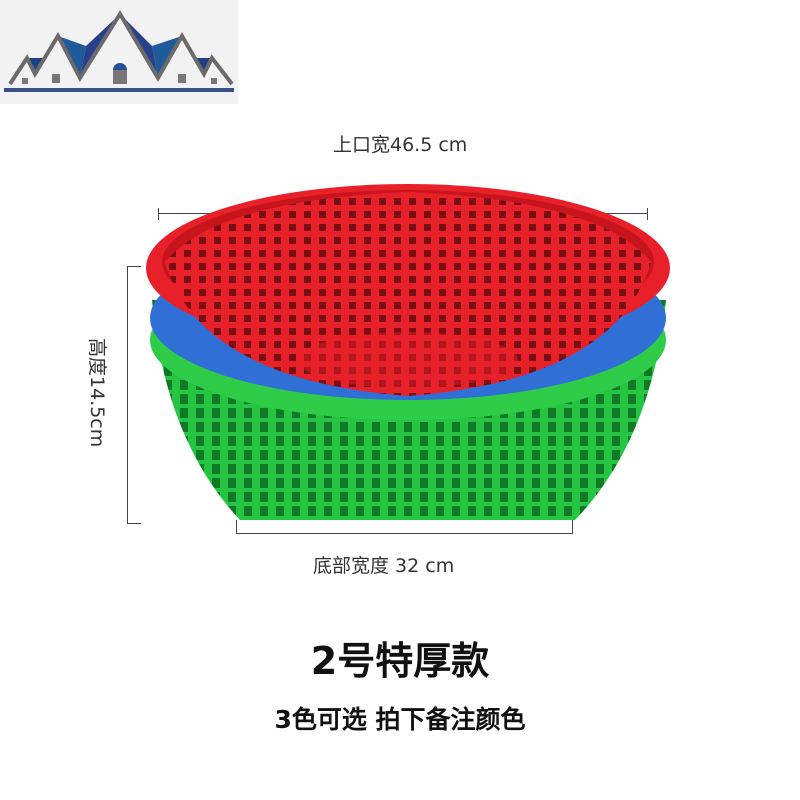  Describe the element at coordinates (400, 661) in the screenshot. I see `product-title: 2号特厚款` at that location.